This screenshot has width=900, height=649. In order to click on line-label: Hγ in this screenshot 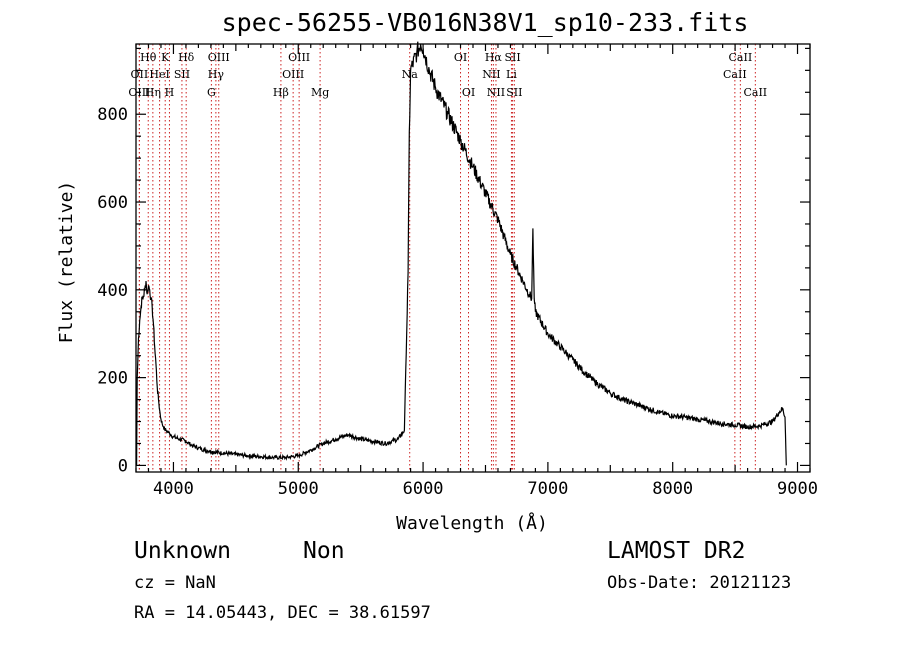, I will do `click(216, 74)`.